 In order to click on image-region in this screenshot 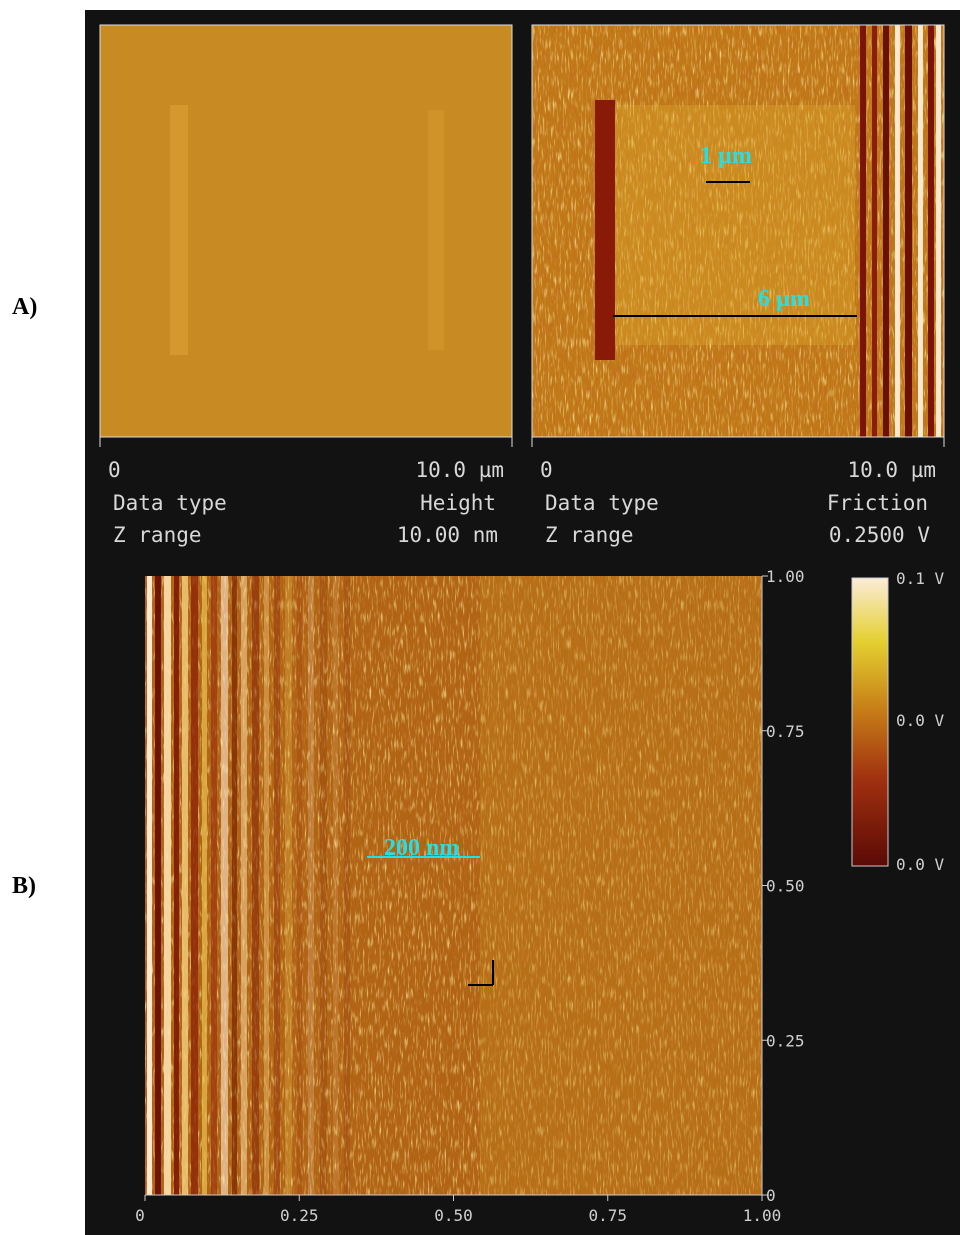, I will do `click(621, 885)`.